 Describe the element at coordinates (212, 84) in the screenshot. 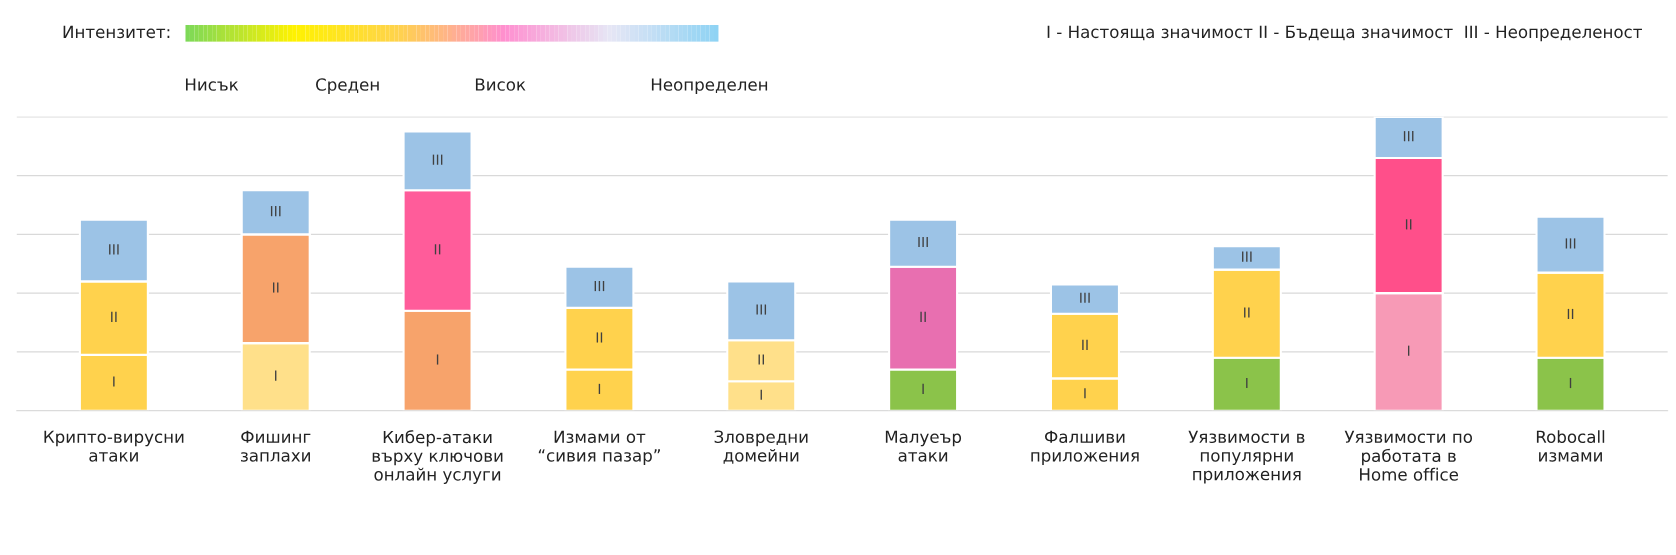

I see `text: Нисък` at that location.